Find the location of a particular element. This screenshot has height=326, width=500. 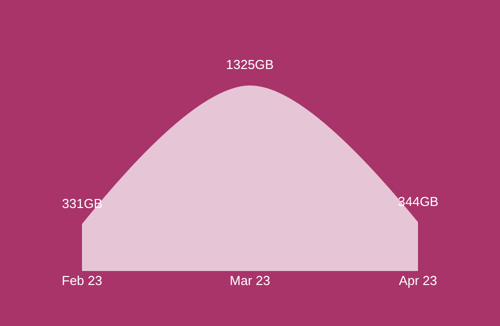

x-tick-label: Apr 23 is located at coordinates (418, 280).